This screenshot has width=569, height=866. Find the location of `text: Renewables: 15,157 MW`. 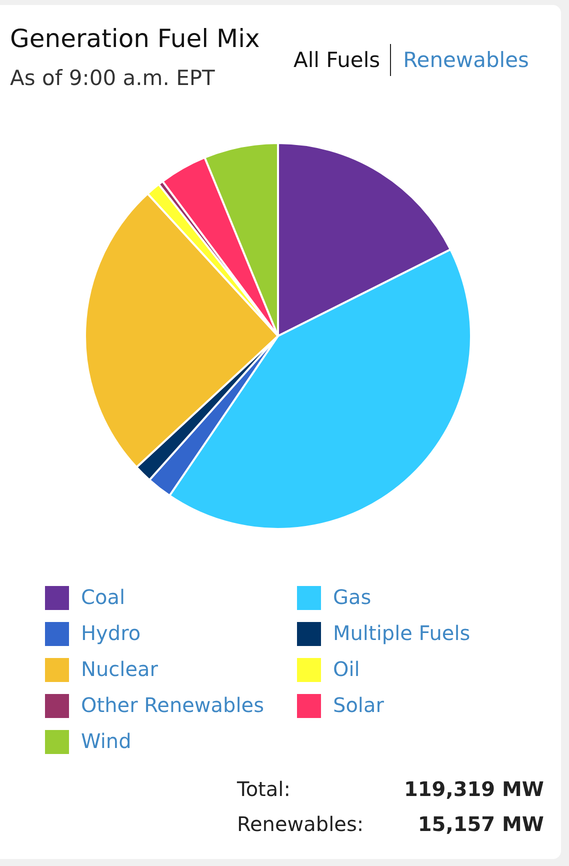

text: Renewables: 15,157 MW is located at coordinates (390, 824).